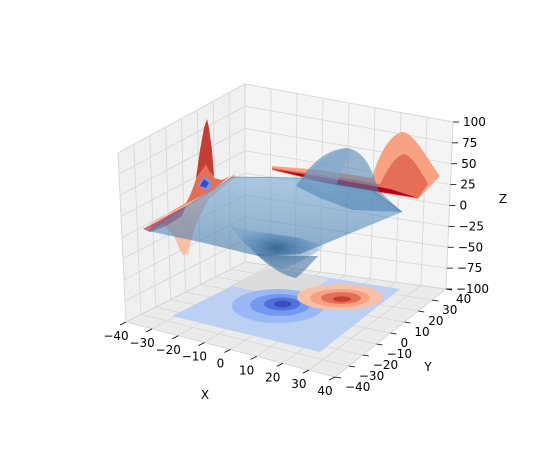 This screenshot has height=450, width=550. What do you see at coordinates (503, 199) in the screenshot?
I see `z-axis-label: Z` at bounding box center [503, 199].